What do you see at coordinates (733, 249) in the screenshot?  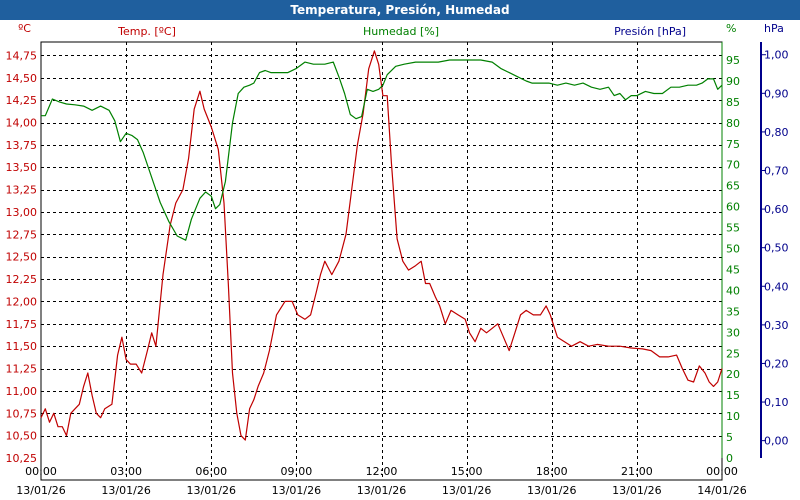 I see `humidity-tick-label: 50` at bounding box center [733, 249].